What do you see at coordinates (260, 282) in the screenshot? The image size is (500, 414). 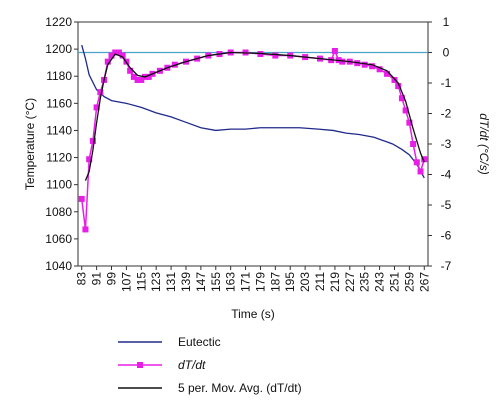 I see `x-tick-label: 179` at bounding box center [260, 282].